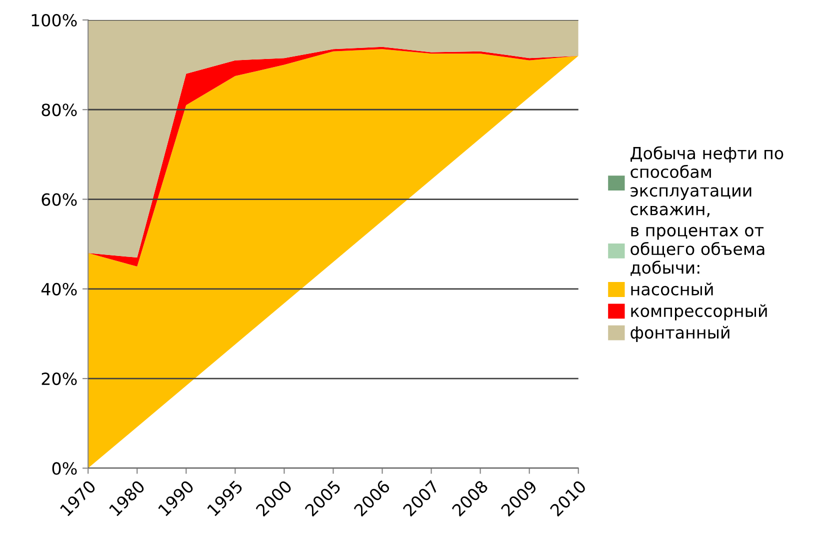 This screenshot has height=540, width=831. What do you see at coordinates (59, 379) in the screenshot?
I see `y-tick-label: 20%` at bounding box center [59, 379].